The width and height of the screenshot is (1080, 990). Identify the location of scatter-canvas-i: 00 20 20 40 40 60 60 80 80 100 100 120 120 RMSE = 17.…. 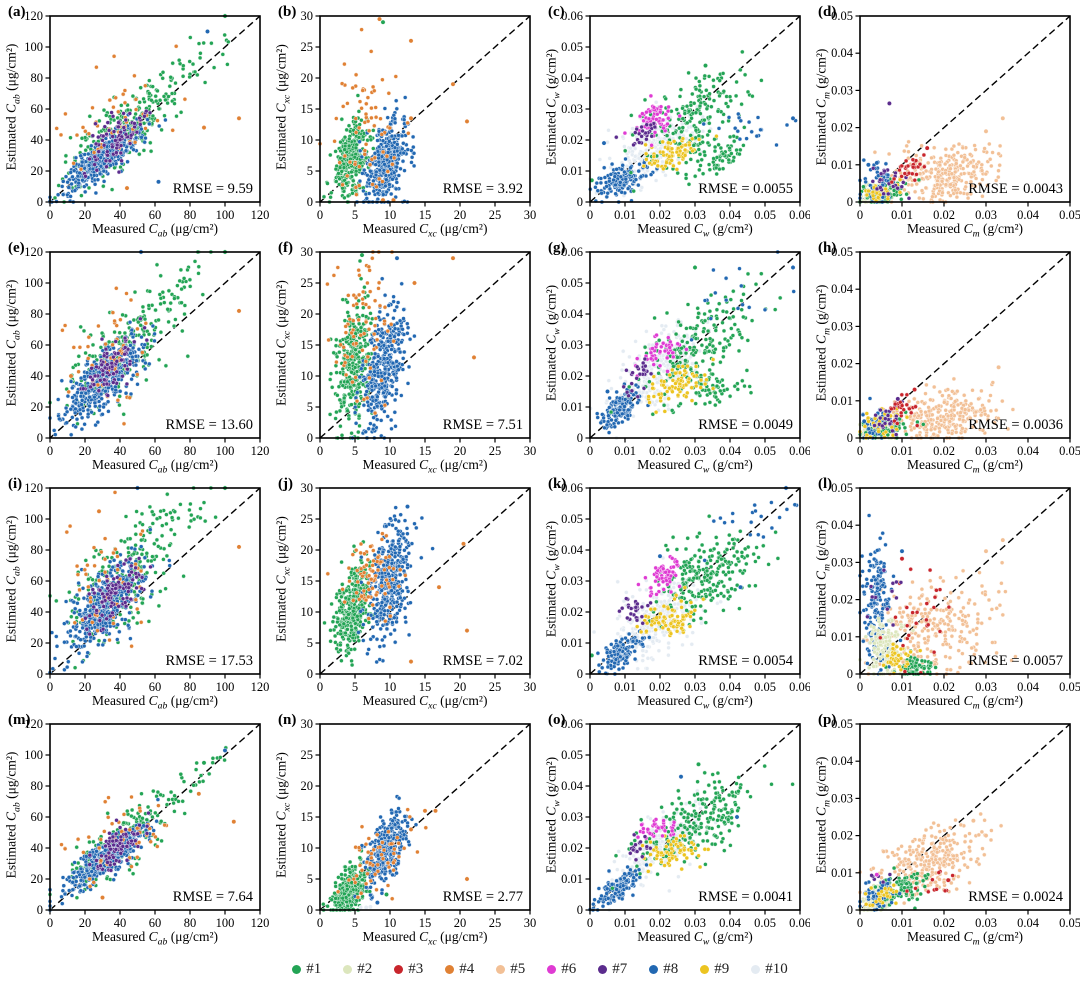
(147, 587).